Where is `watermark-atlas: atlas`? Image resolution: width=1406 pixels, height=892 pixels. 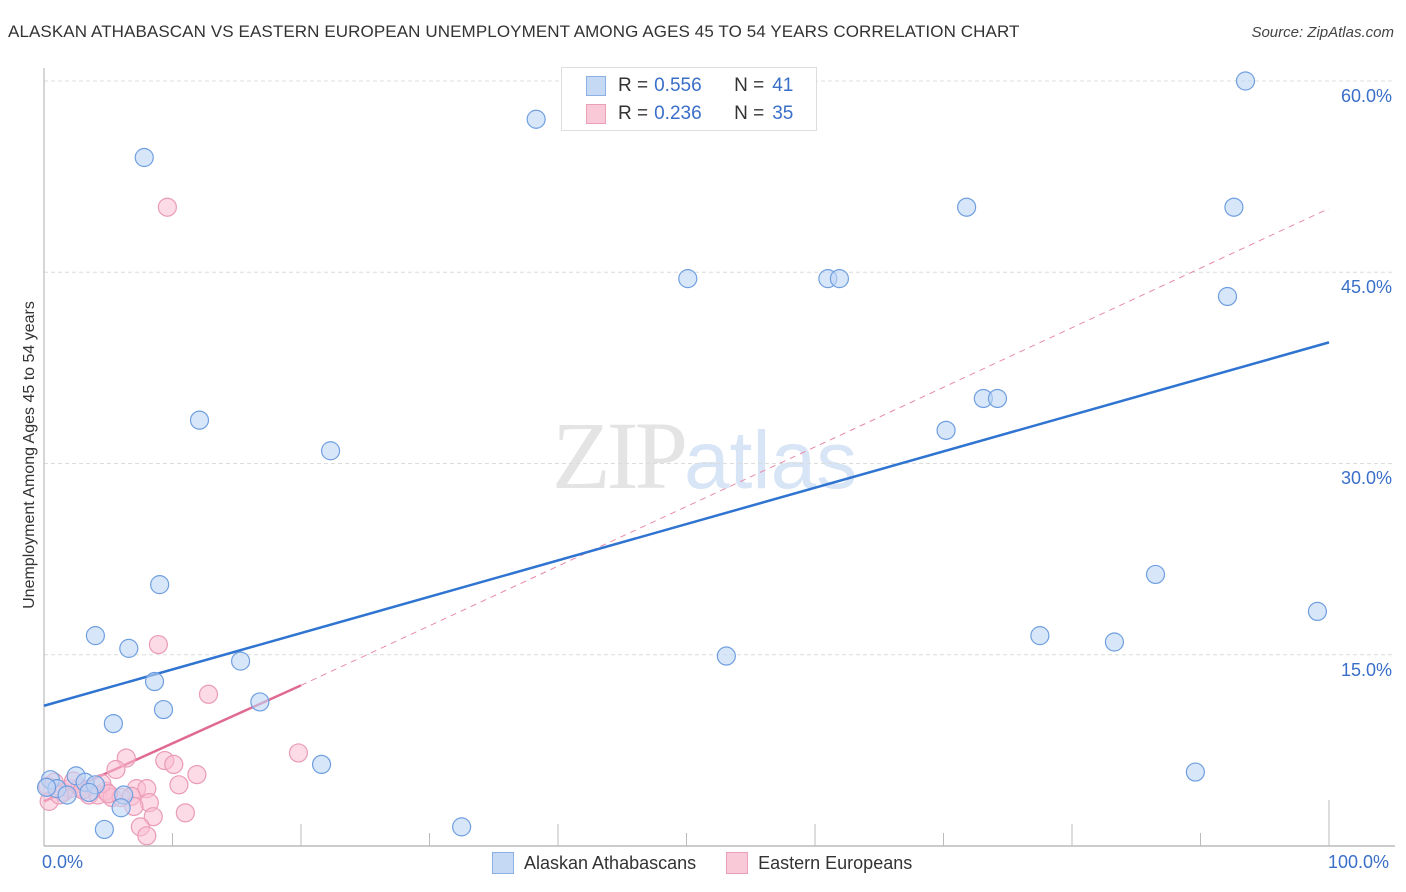
watermark-atlas: atlas is located at coordinates (771, 460).